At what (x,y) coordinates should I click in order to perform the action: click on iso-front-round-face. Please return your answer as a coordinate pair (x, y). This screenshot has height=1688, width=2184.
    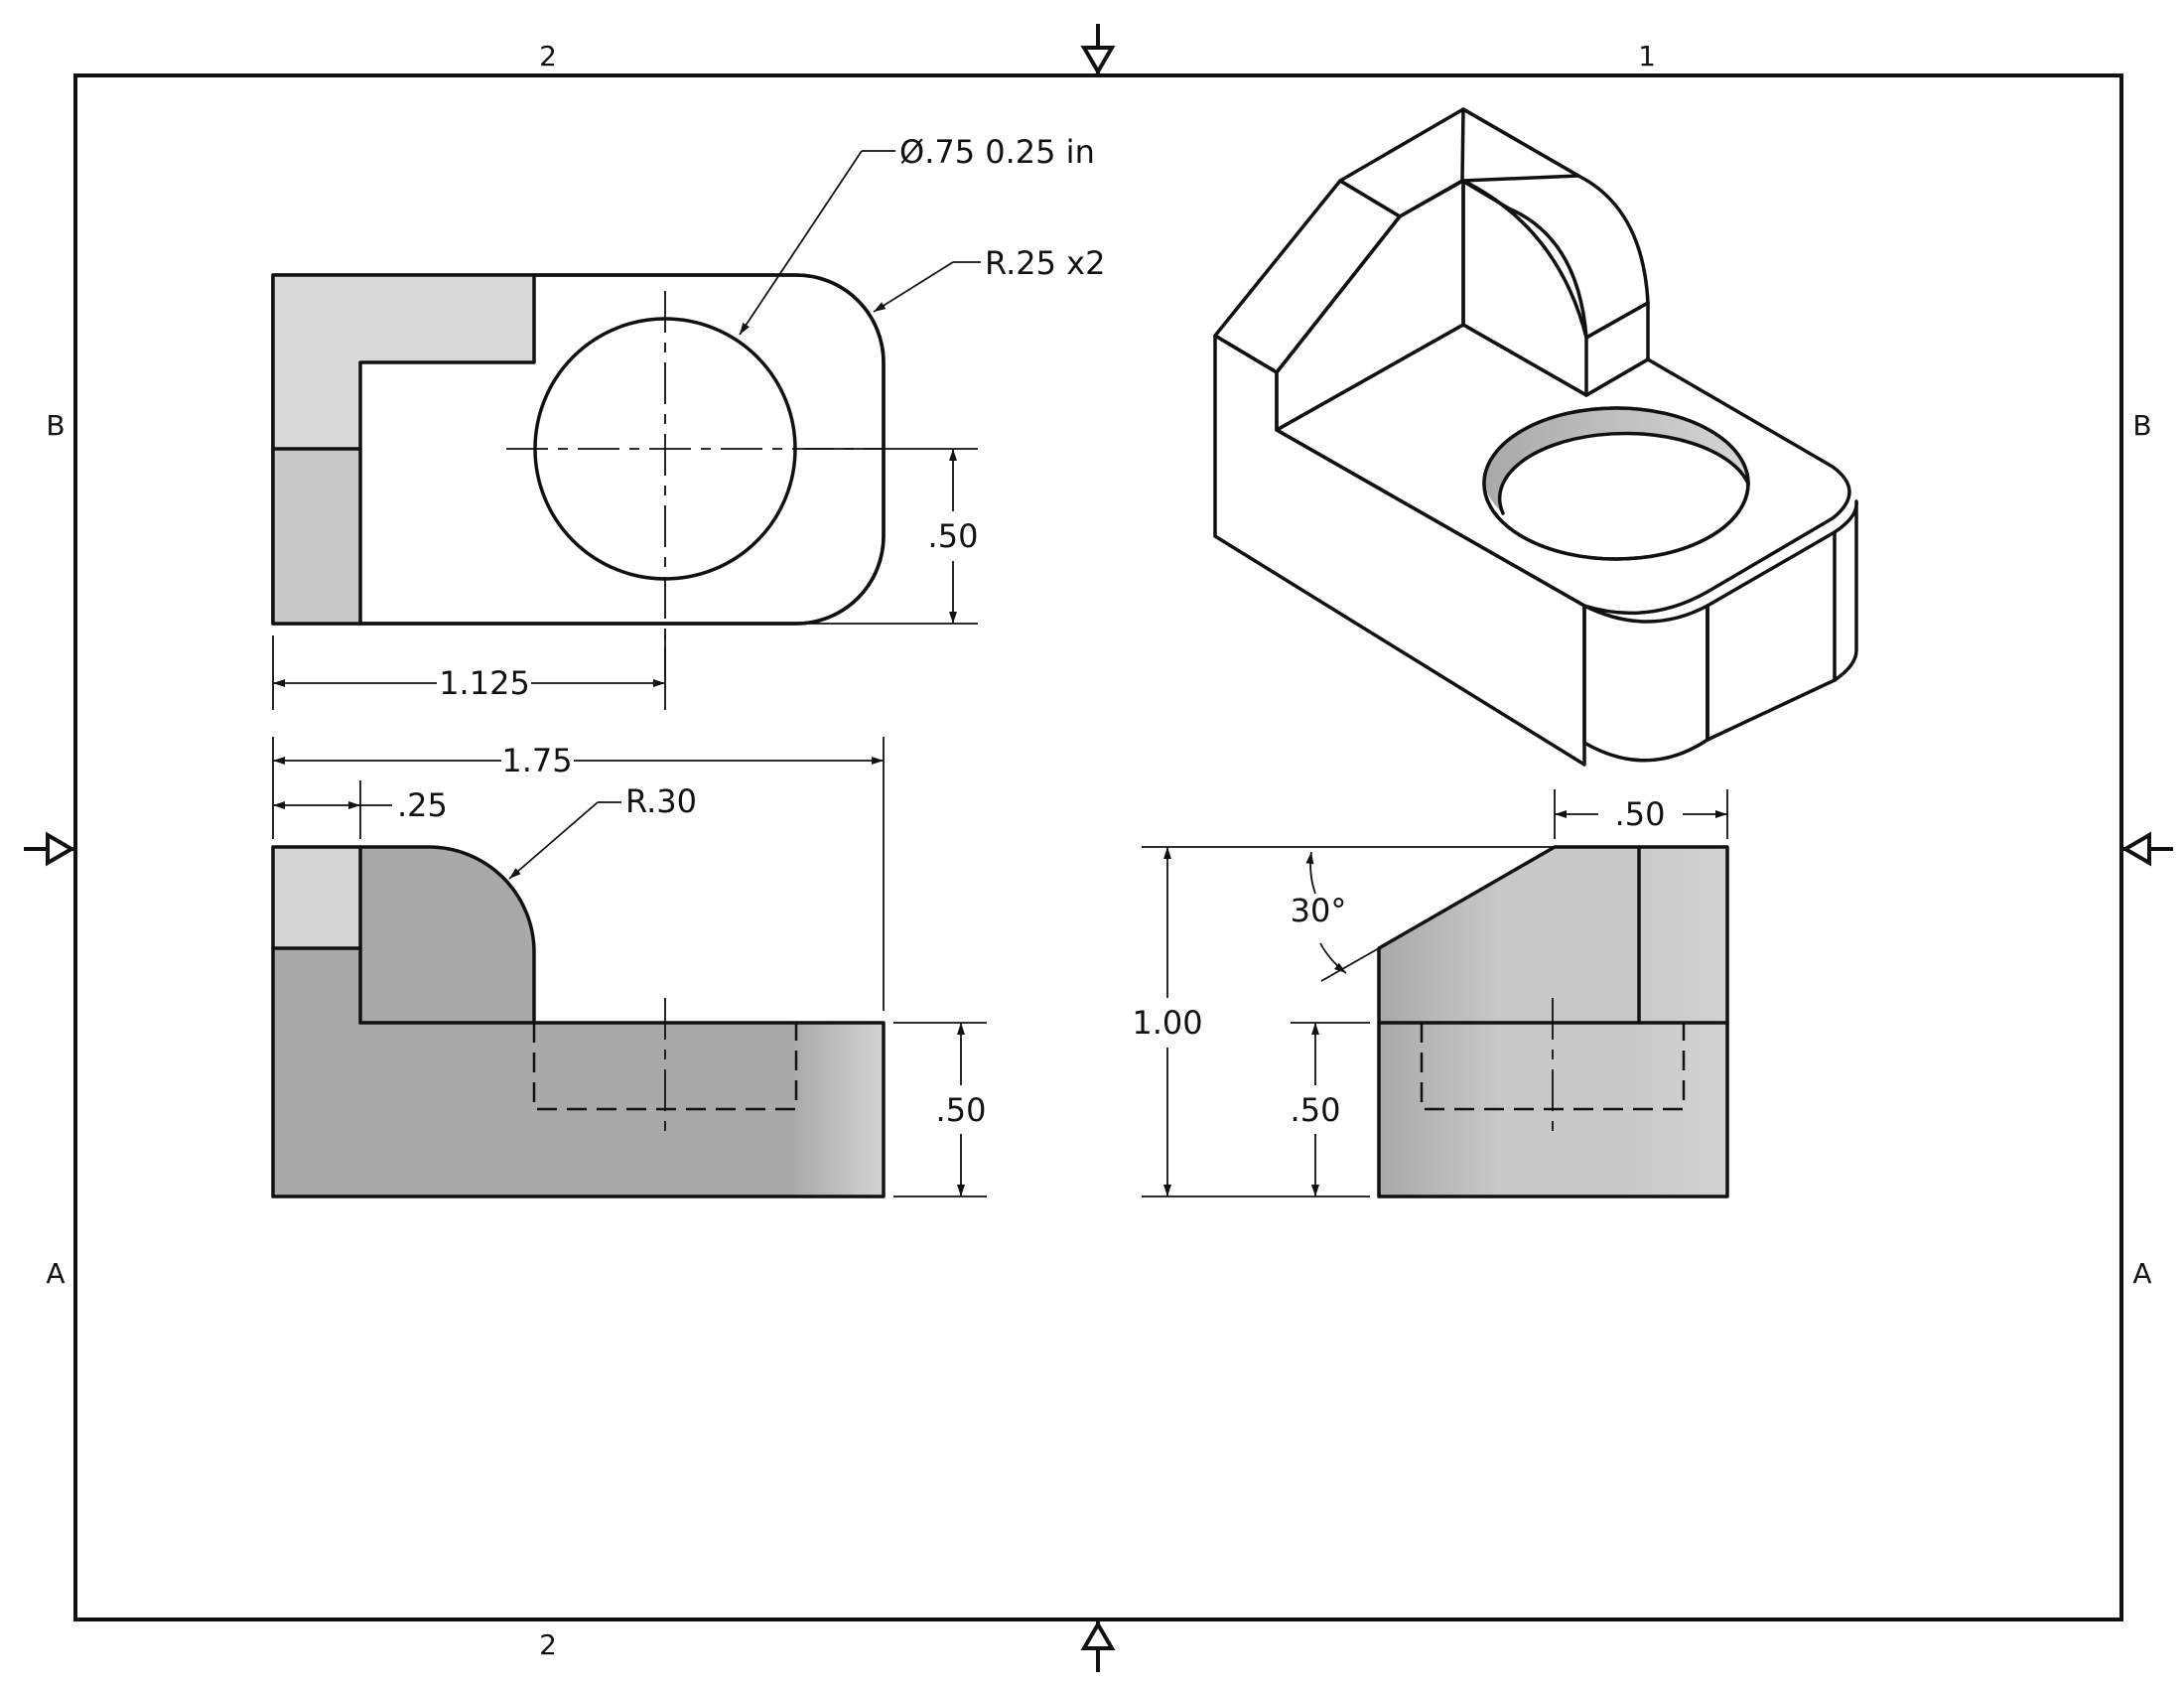
    Looking at the image, I should click on (1645, 683).